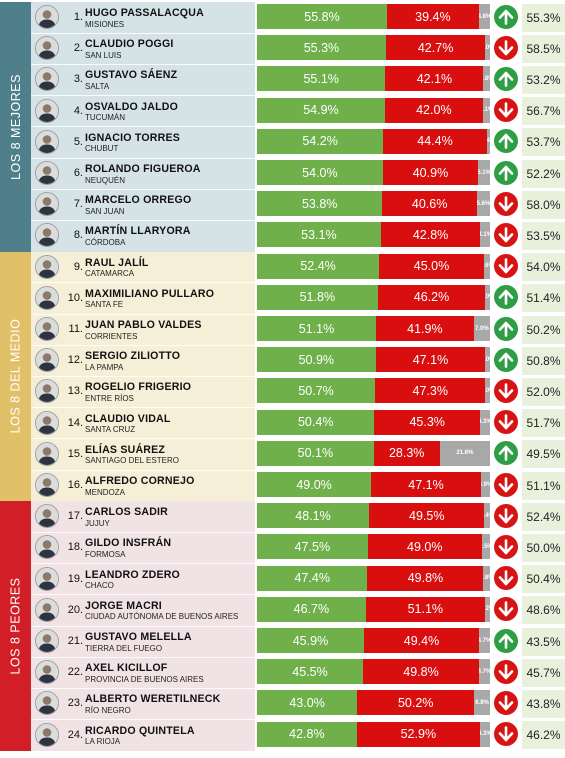  Describe the element at coordinates (485, 547) in the screenshot. I see `no-answer-bar: 3.5%` at that location.